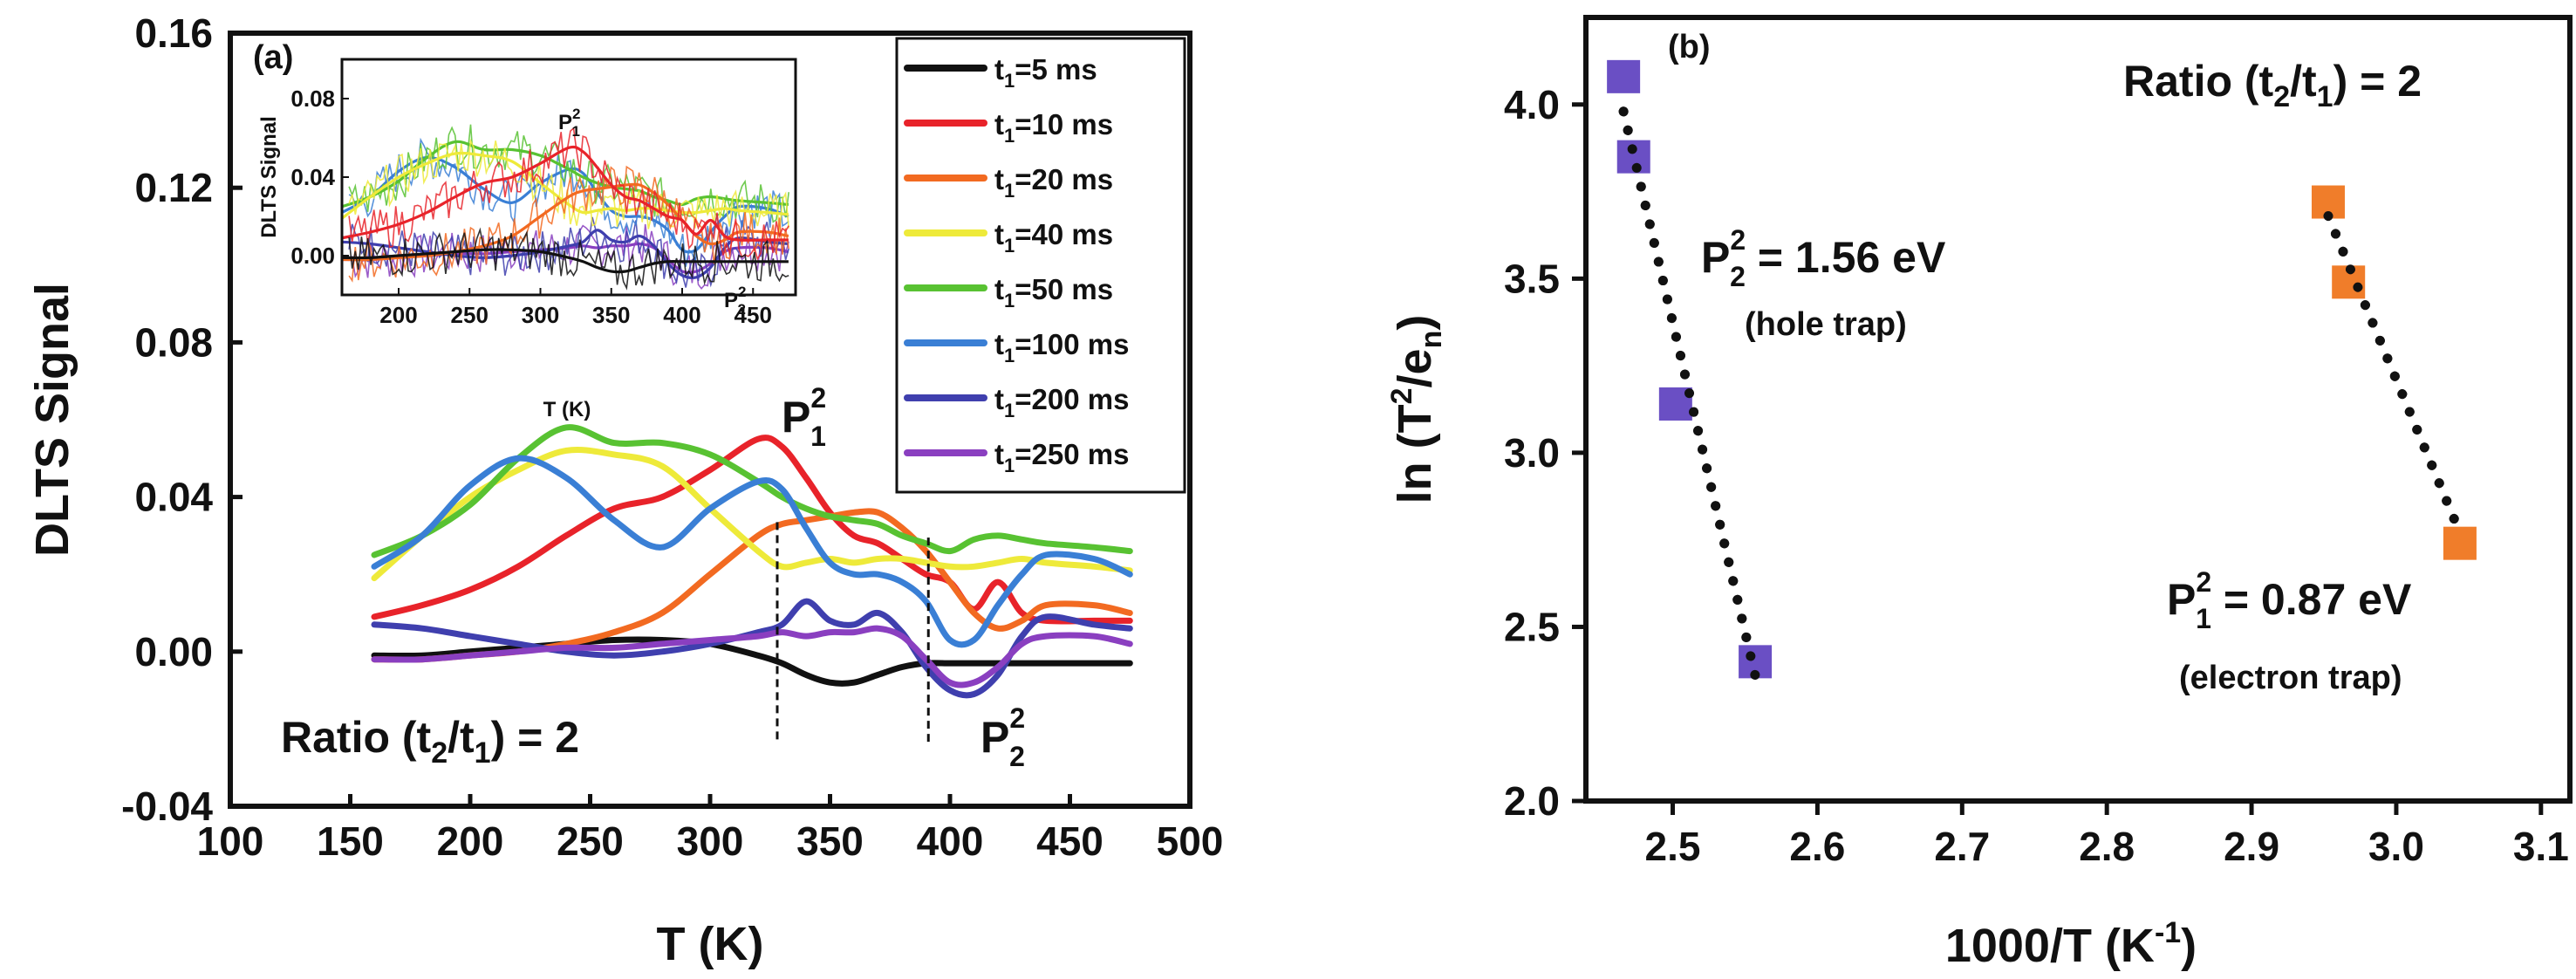 The image size is (2576, 979). Describe the element at coordinates (853, 632) in the screenshot. I see `panel-a-peak-markers` at that location.